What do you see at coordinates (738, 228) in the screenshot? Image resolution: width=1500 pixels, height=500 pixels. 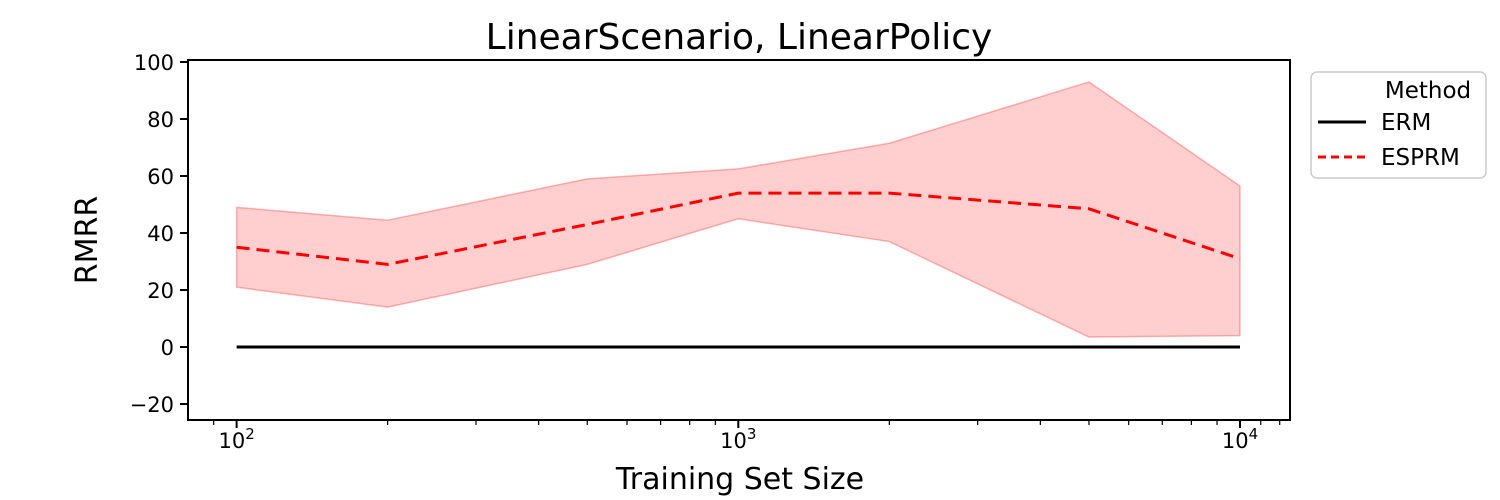 I see `esprm-line` at bounding box center [738, 228].